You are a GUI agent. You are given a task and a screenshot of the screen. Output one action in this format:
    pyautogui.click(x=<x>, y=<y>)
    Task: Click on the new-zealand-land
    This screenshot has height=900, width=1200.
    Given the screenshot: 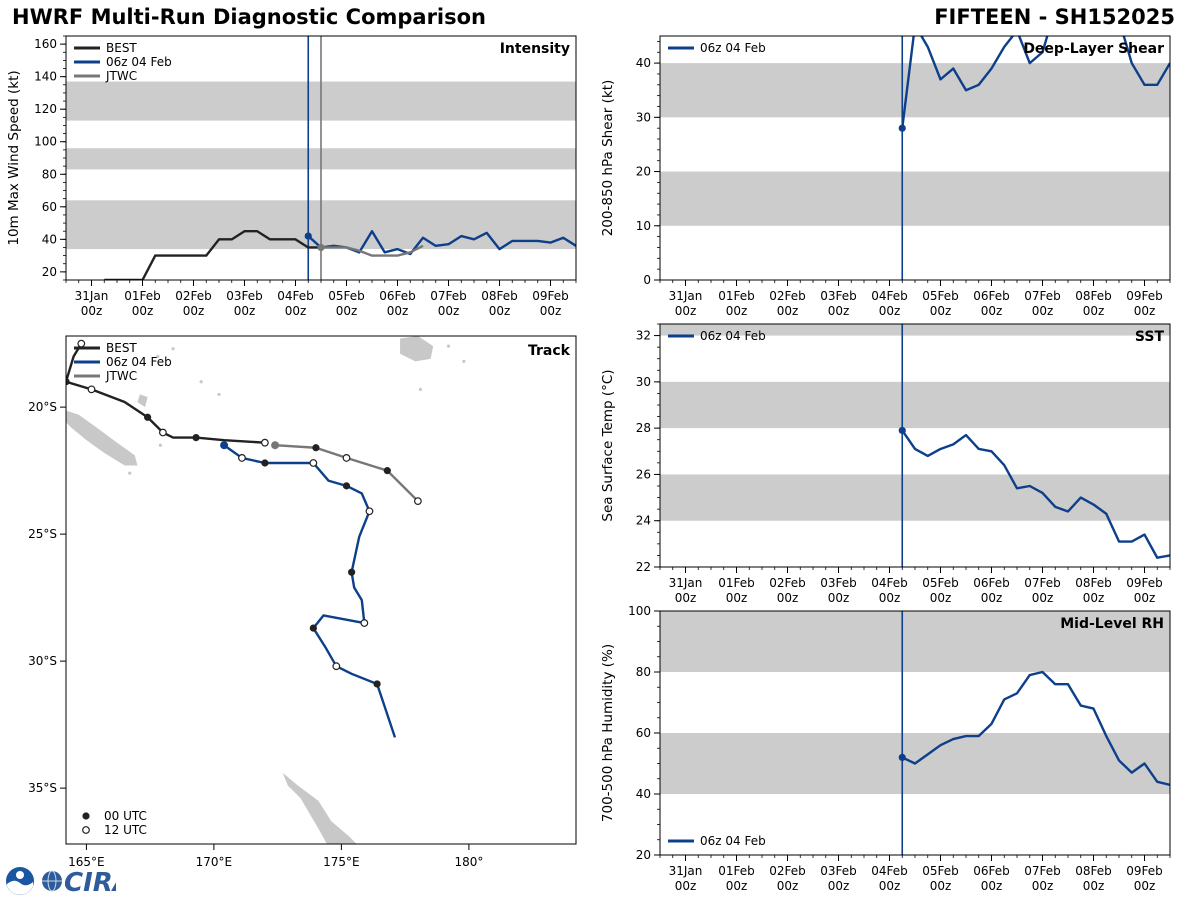 What is the action you would take?
    pyautogui.click(x=319, y=808)
    